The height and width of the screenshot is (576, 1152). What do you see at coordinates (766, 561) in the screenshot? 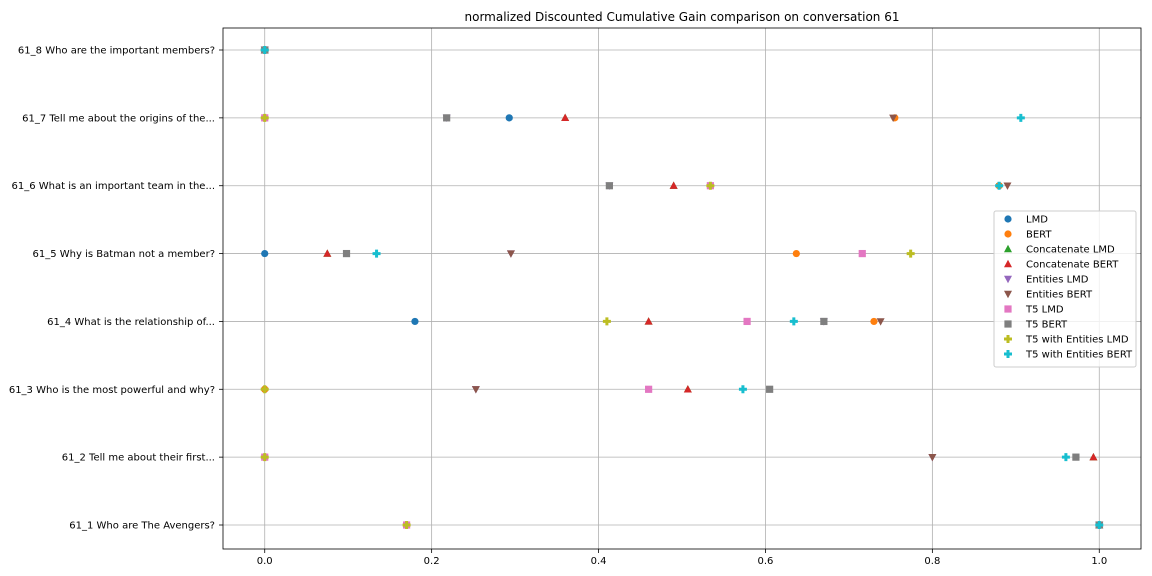
I see `x-tick-label: 0.6` at bounding box center [766, 561].